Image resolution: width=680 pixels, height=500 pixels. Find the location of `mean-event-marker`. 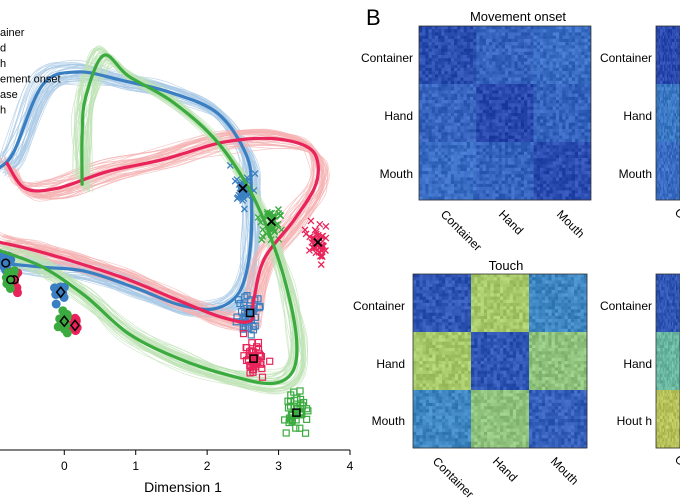

mean-event-marker is located at coordinates (60, 292).